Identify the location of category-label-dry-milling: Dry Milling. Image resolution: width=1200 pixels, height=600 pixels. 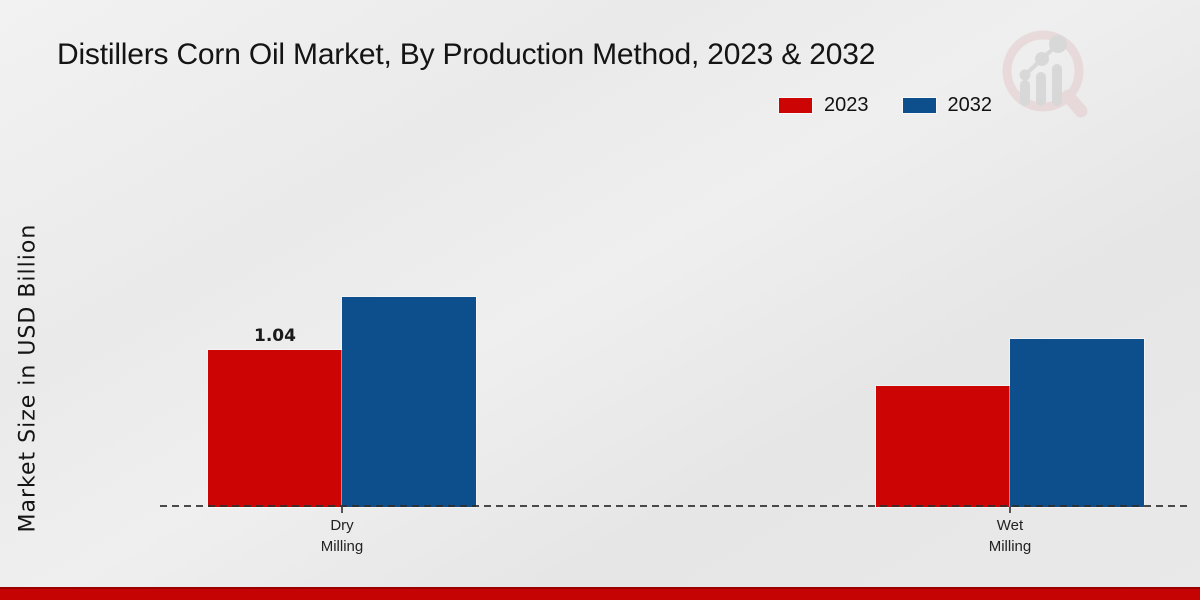
(342, 536).